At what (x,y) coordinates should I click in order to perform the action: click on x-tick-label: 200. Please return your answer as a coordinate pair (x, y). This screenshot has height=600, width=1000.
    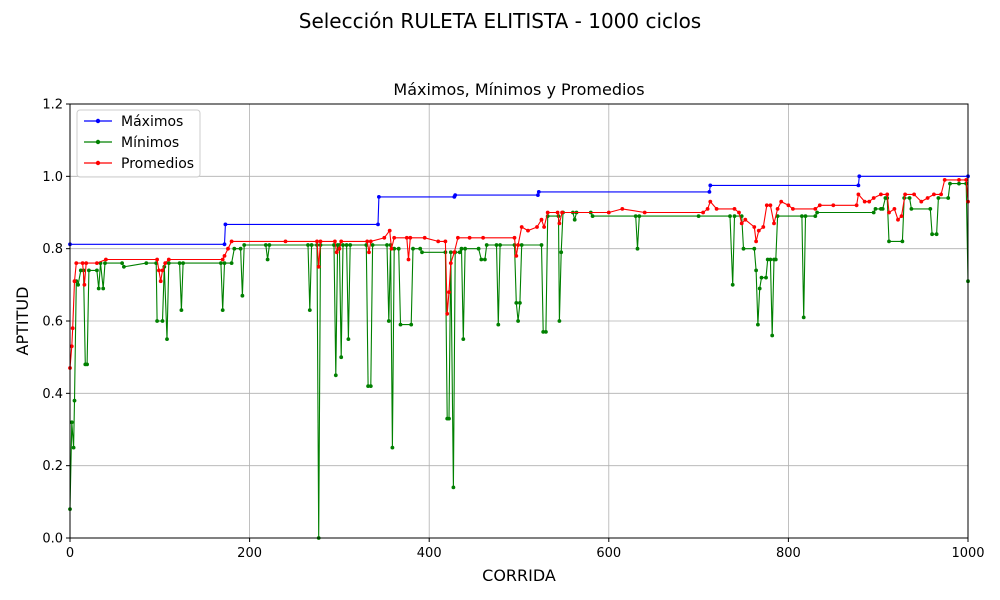
    Looking at the image, I should click on (249, 553).